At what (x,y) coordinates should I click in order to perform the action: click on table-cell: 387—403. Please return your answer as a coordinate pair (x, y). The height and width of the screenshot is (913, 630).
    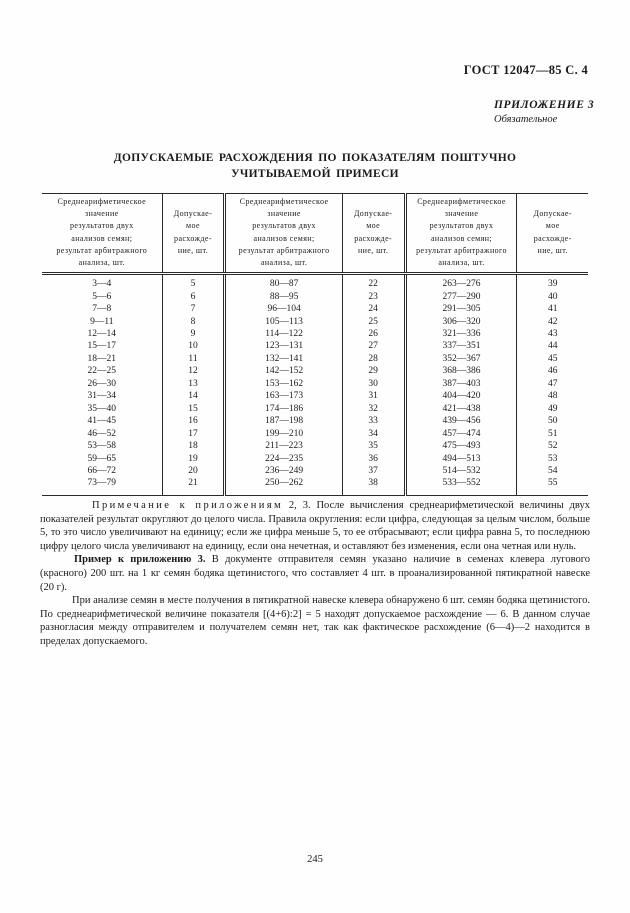
    Looking at the image, I should click on (460, 384).